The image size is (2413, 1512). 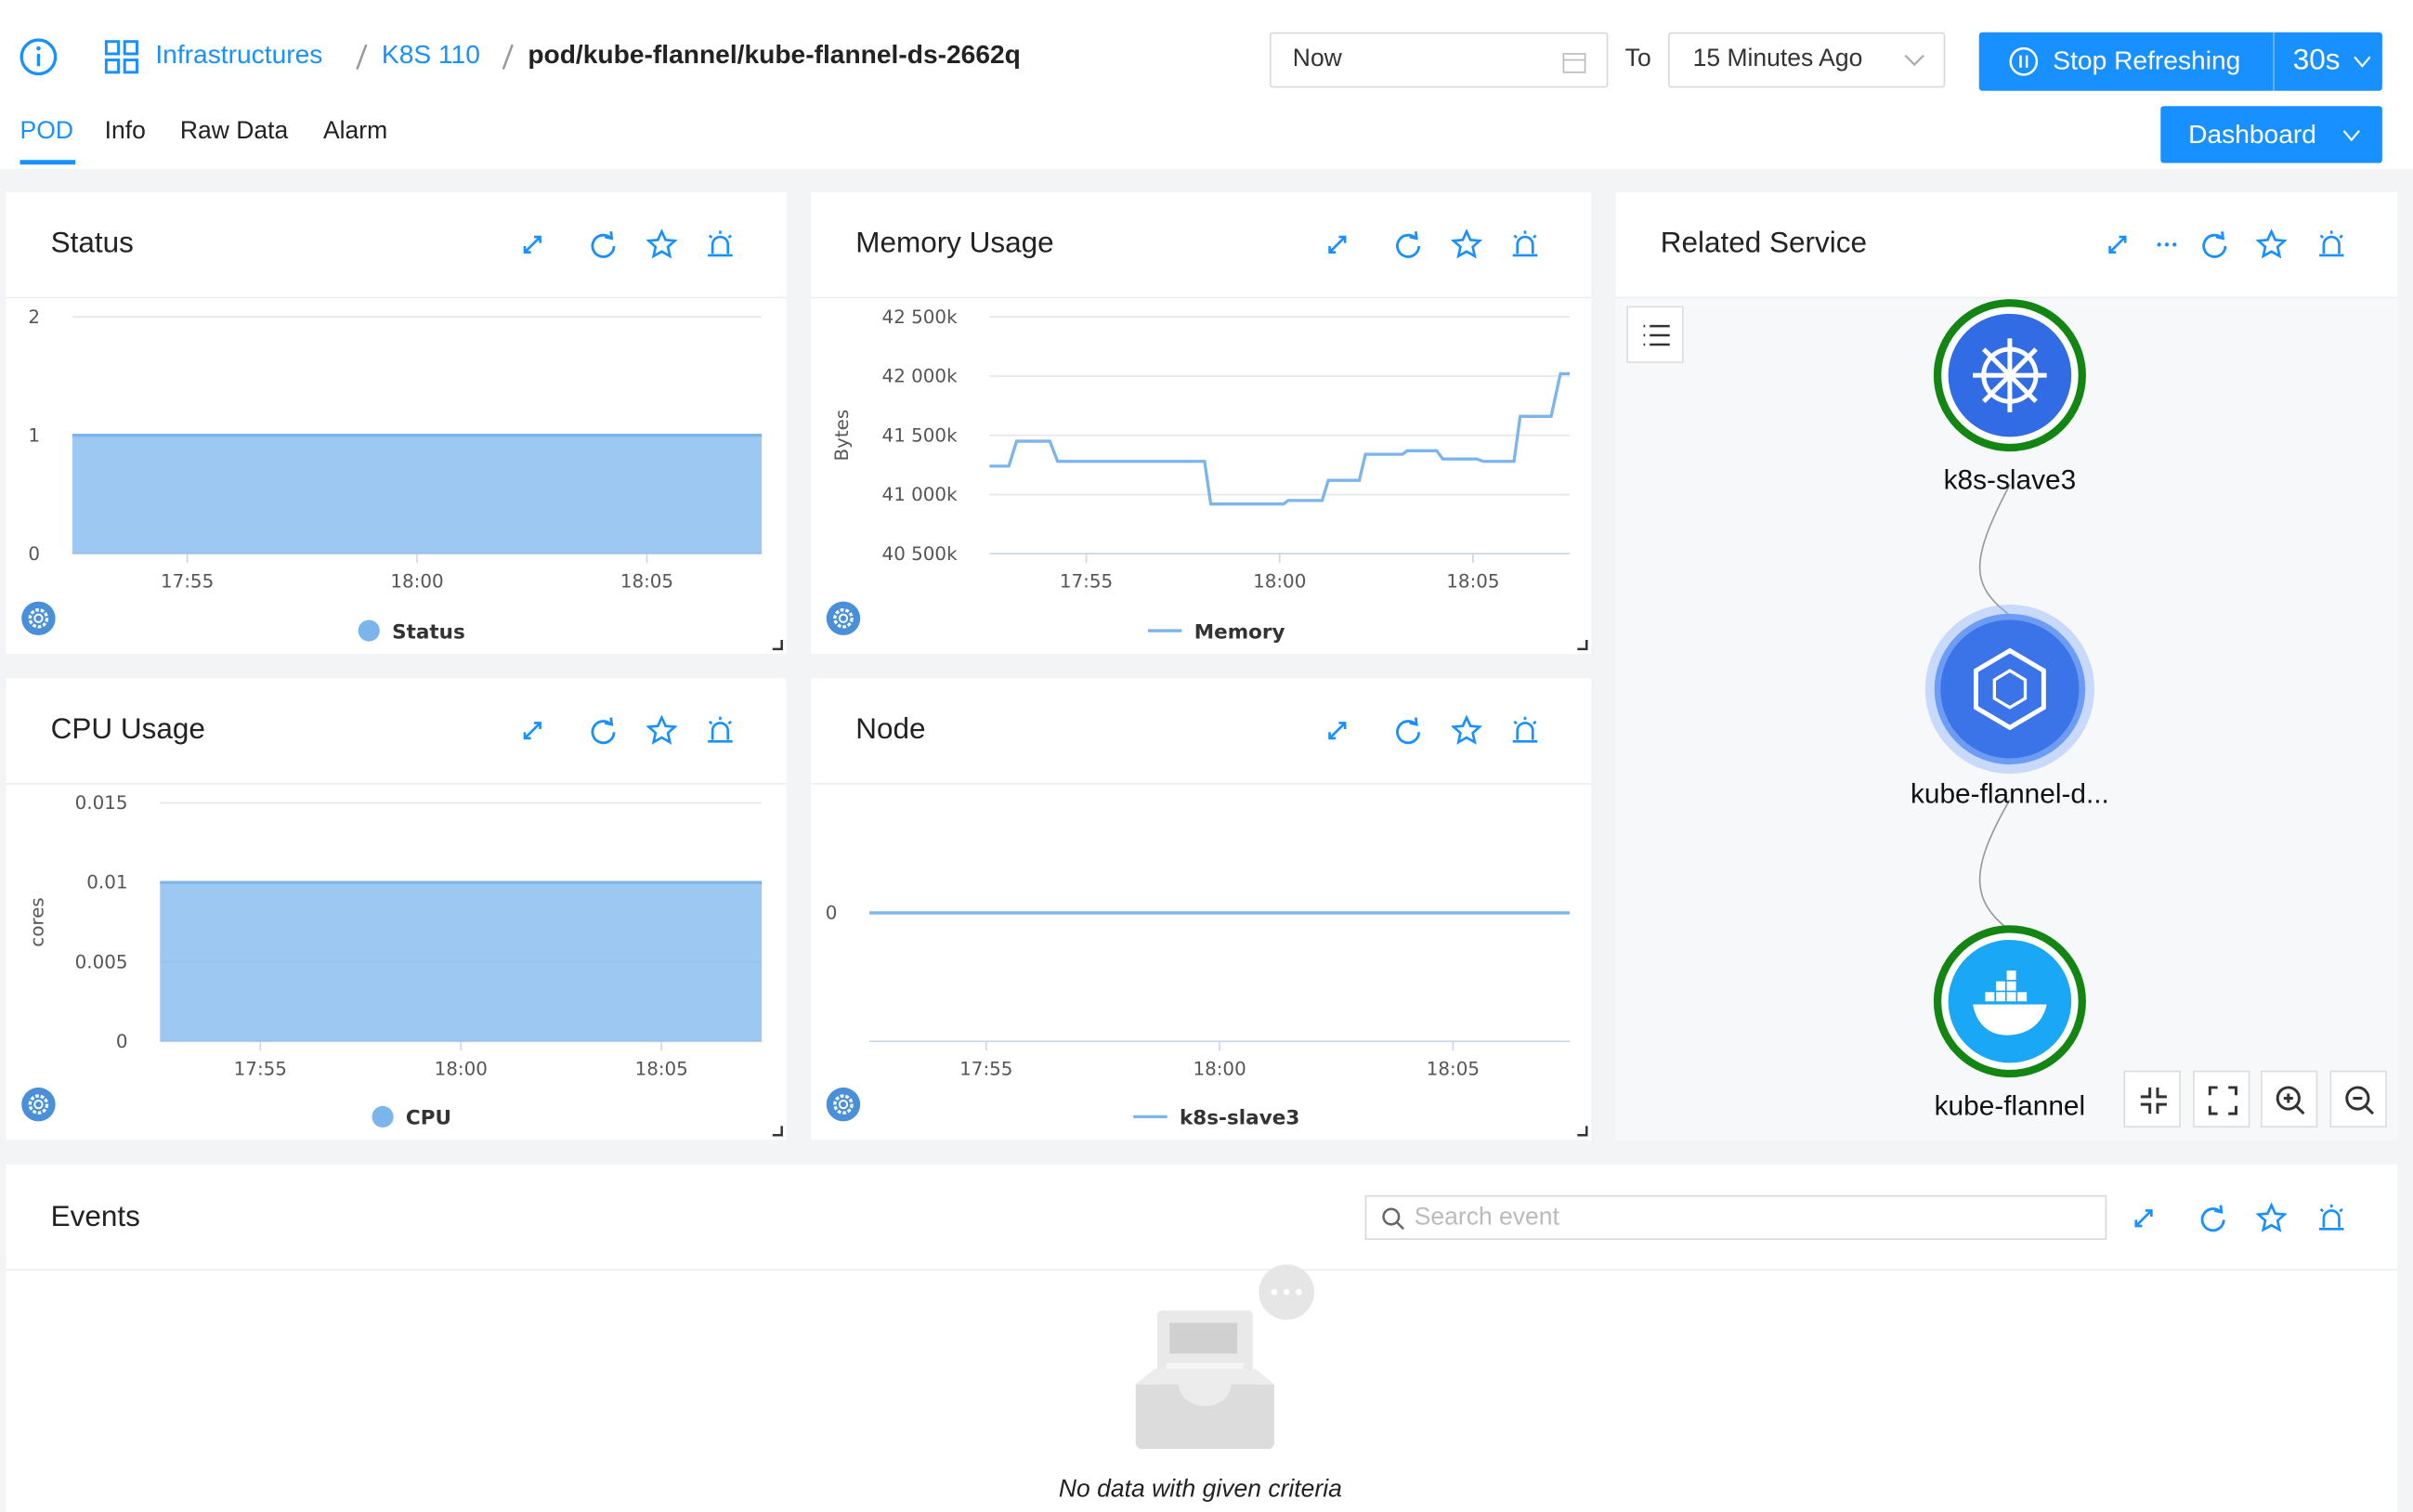 What do you see at coordinates (2166, 244) in the screenshot?
I see `more-icon` at bounding box center [2166, 244].